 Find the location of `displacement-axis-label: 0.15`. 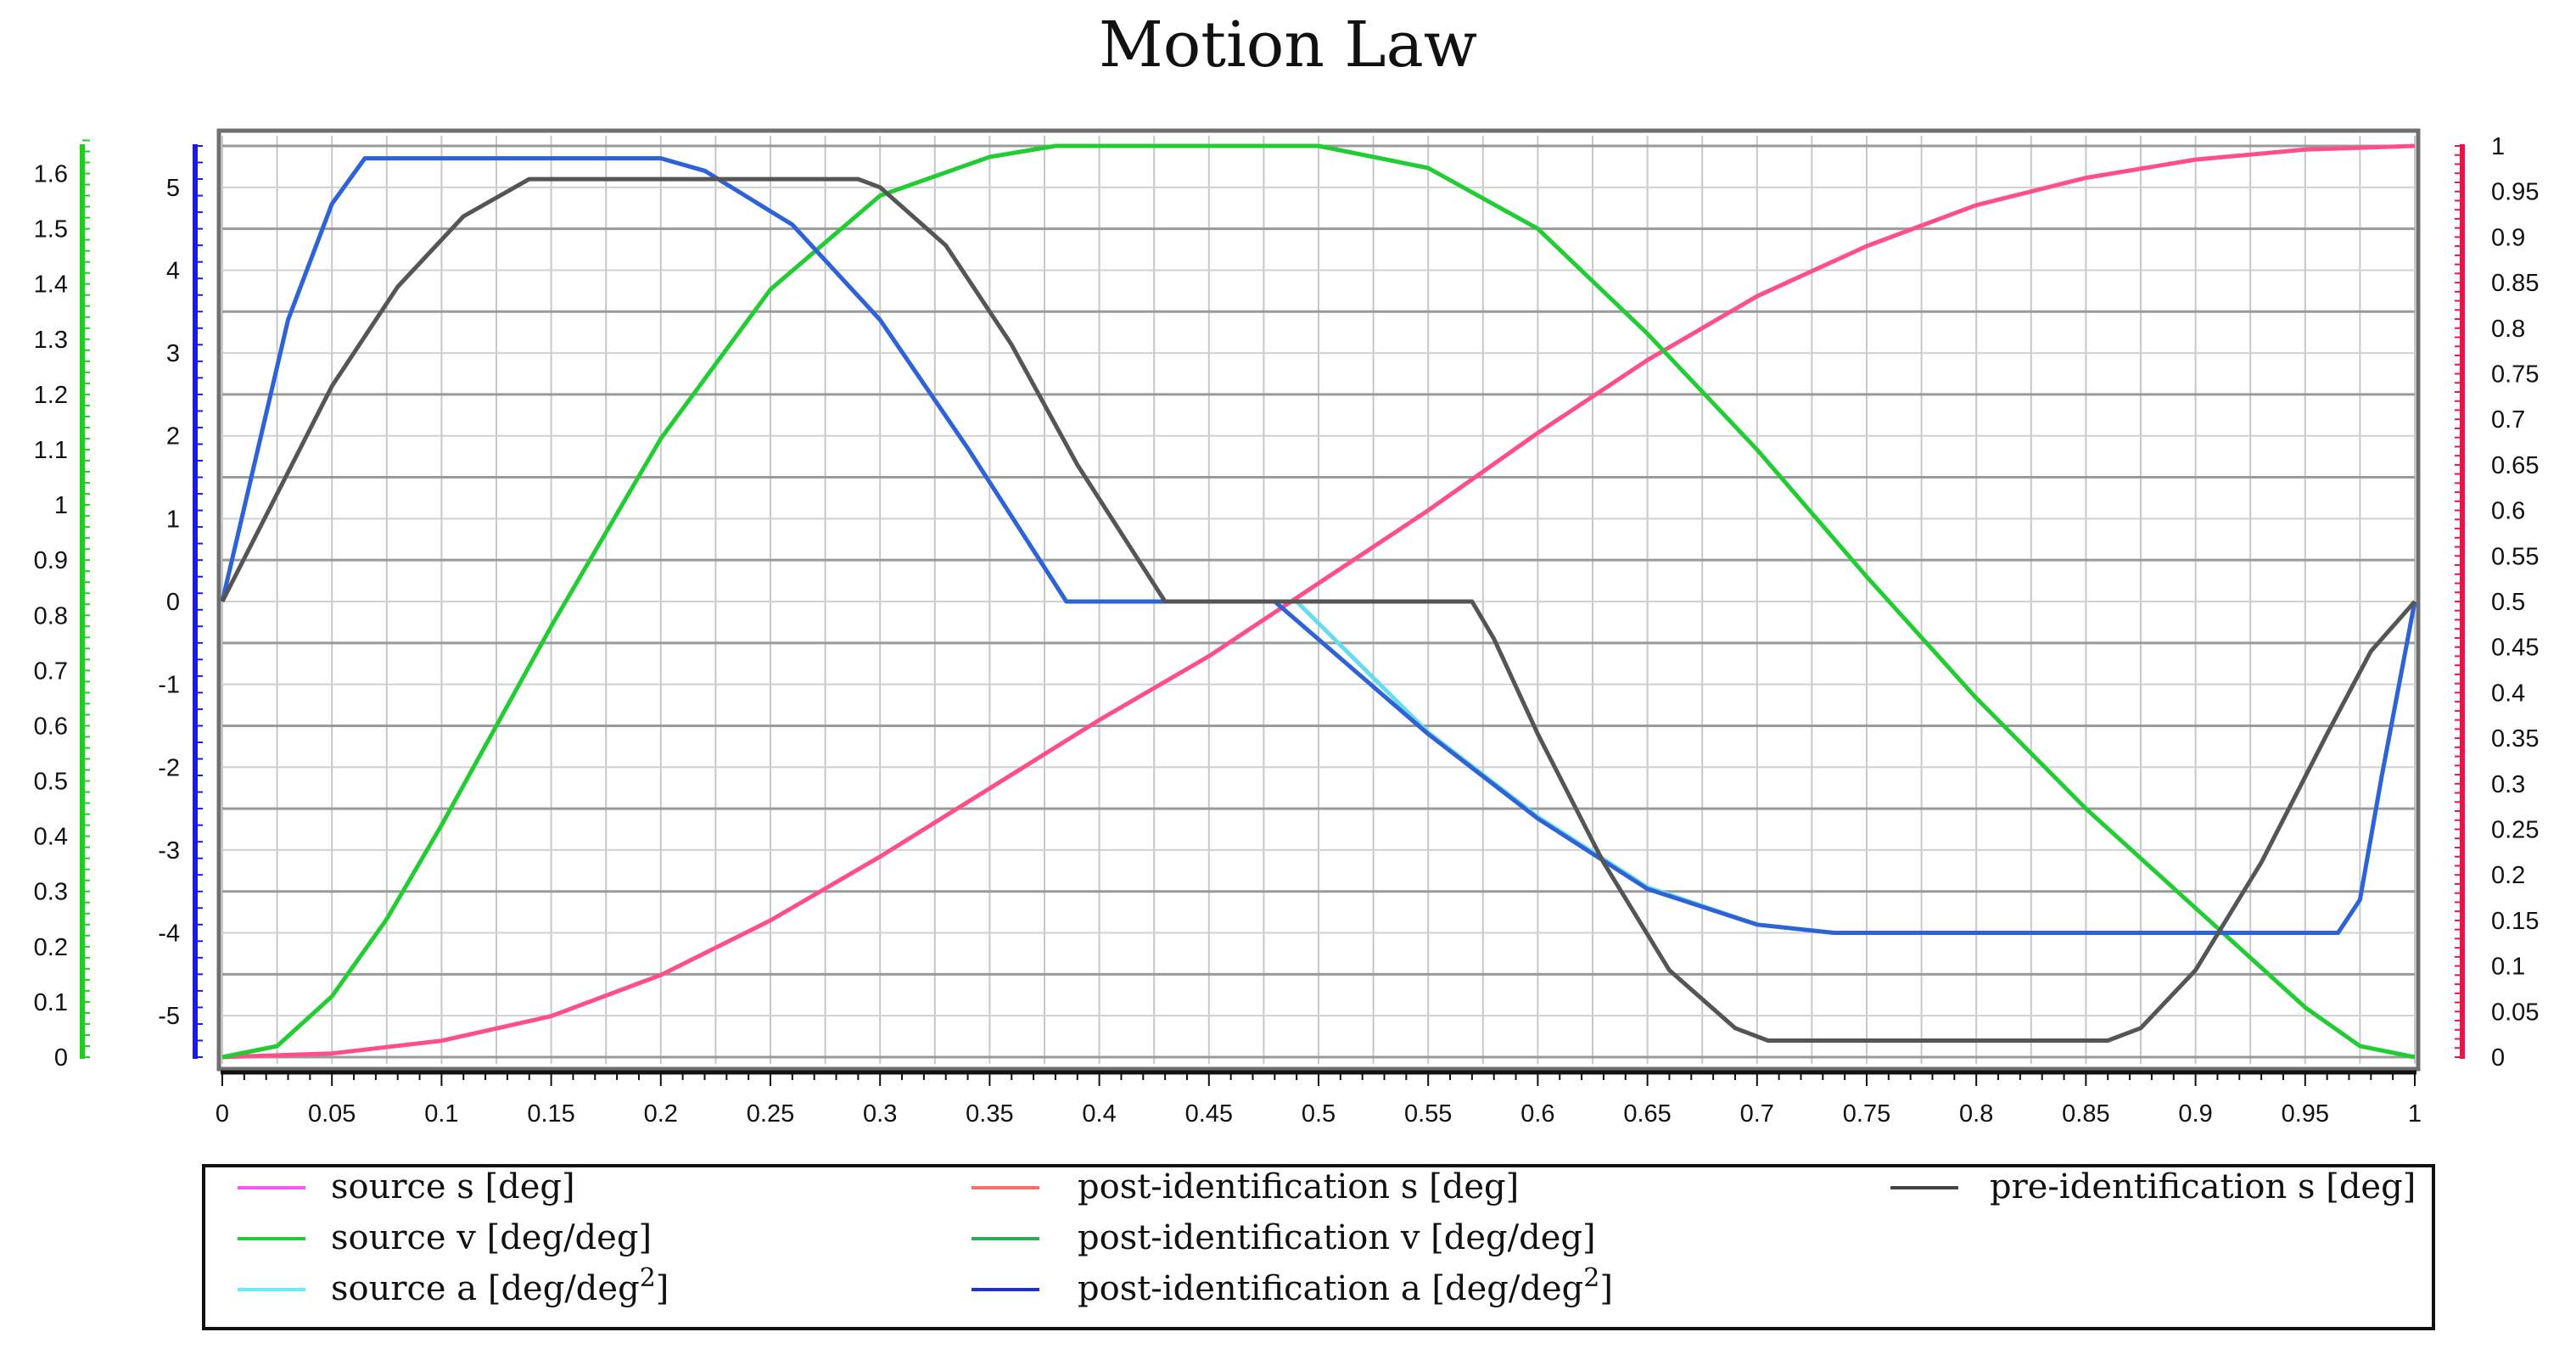

displacement-axis-label: 0.15 is located at coordinates (2515, 921).